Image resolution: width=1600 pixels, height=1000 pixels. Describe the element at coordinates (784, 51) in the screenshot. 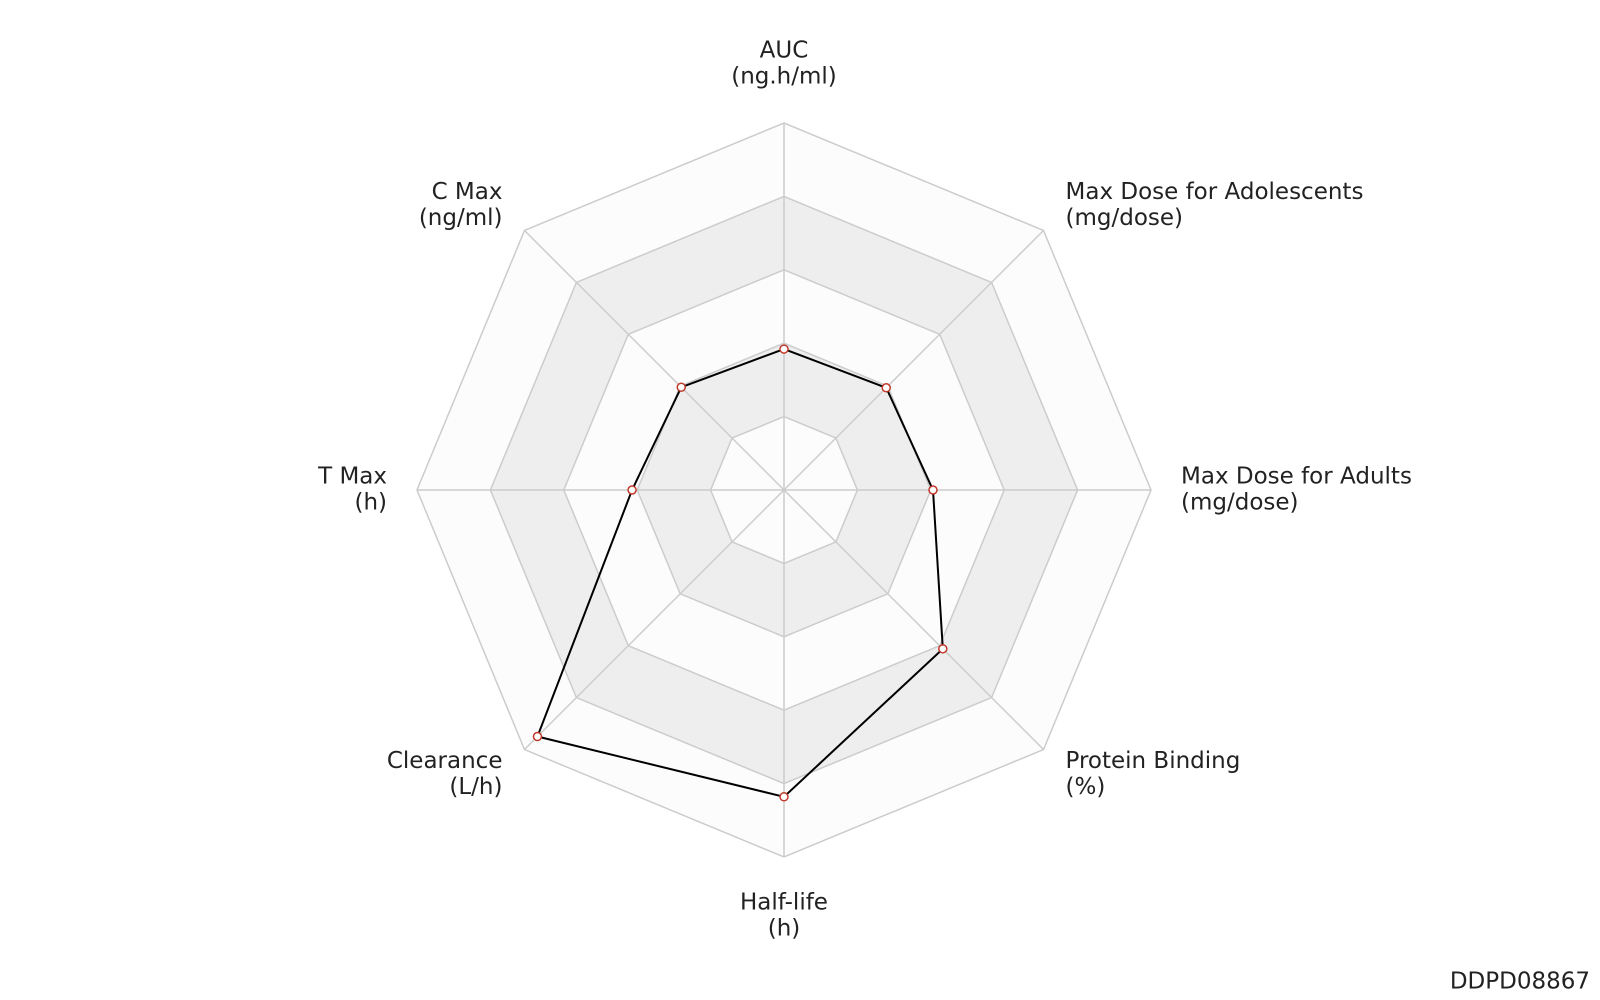

I see `axis-label: AUC` at that location.